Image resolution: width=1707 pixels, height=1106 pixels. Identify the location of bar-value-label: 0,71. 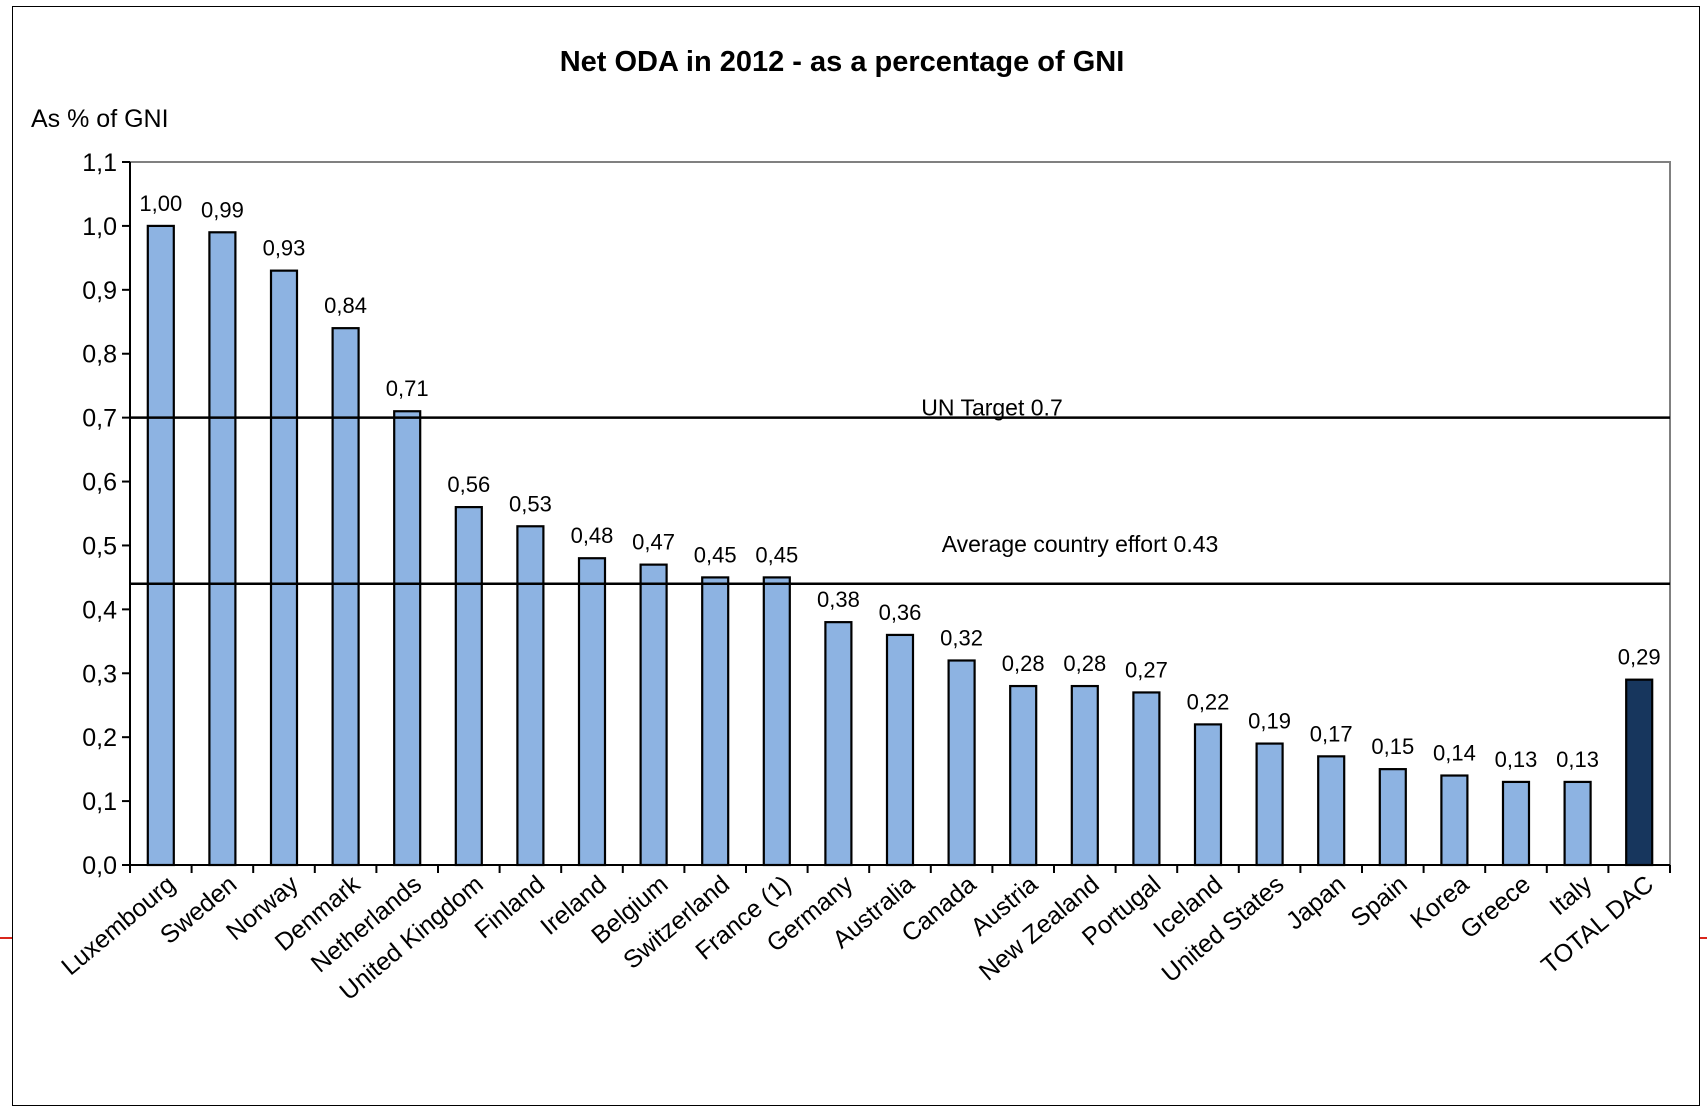
(407, 388).